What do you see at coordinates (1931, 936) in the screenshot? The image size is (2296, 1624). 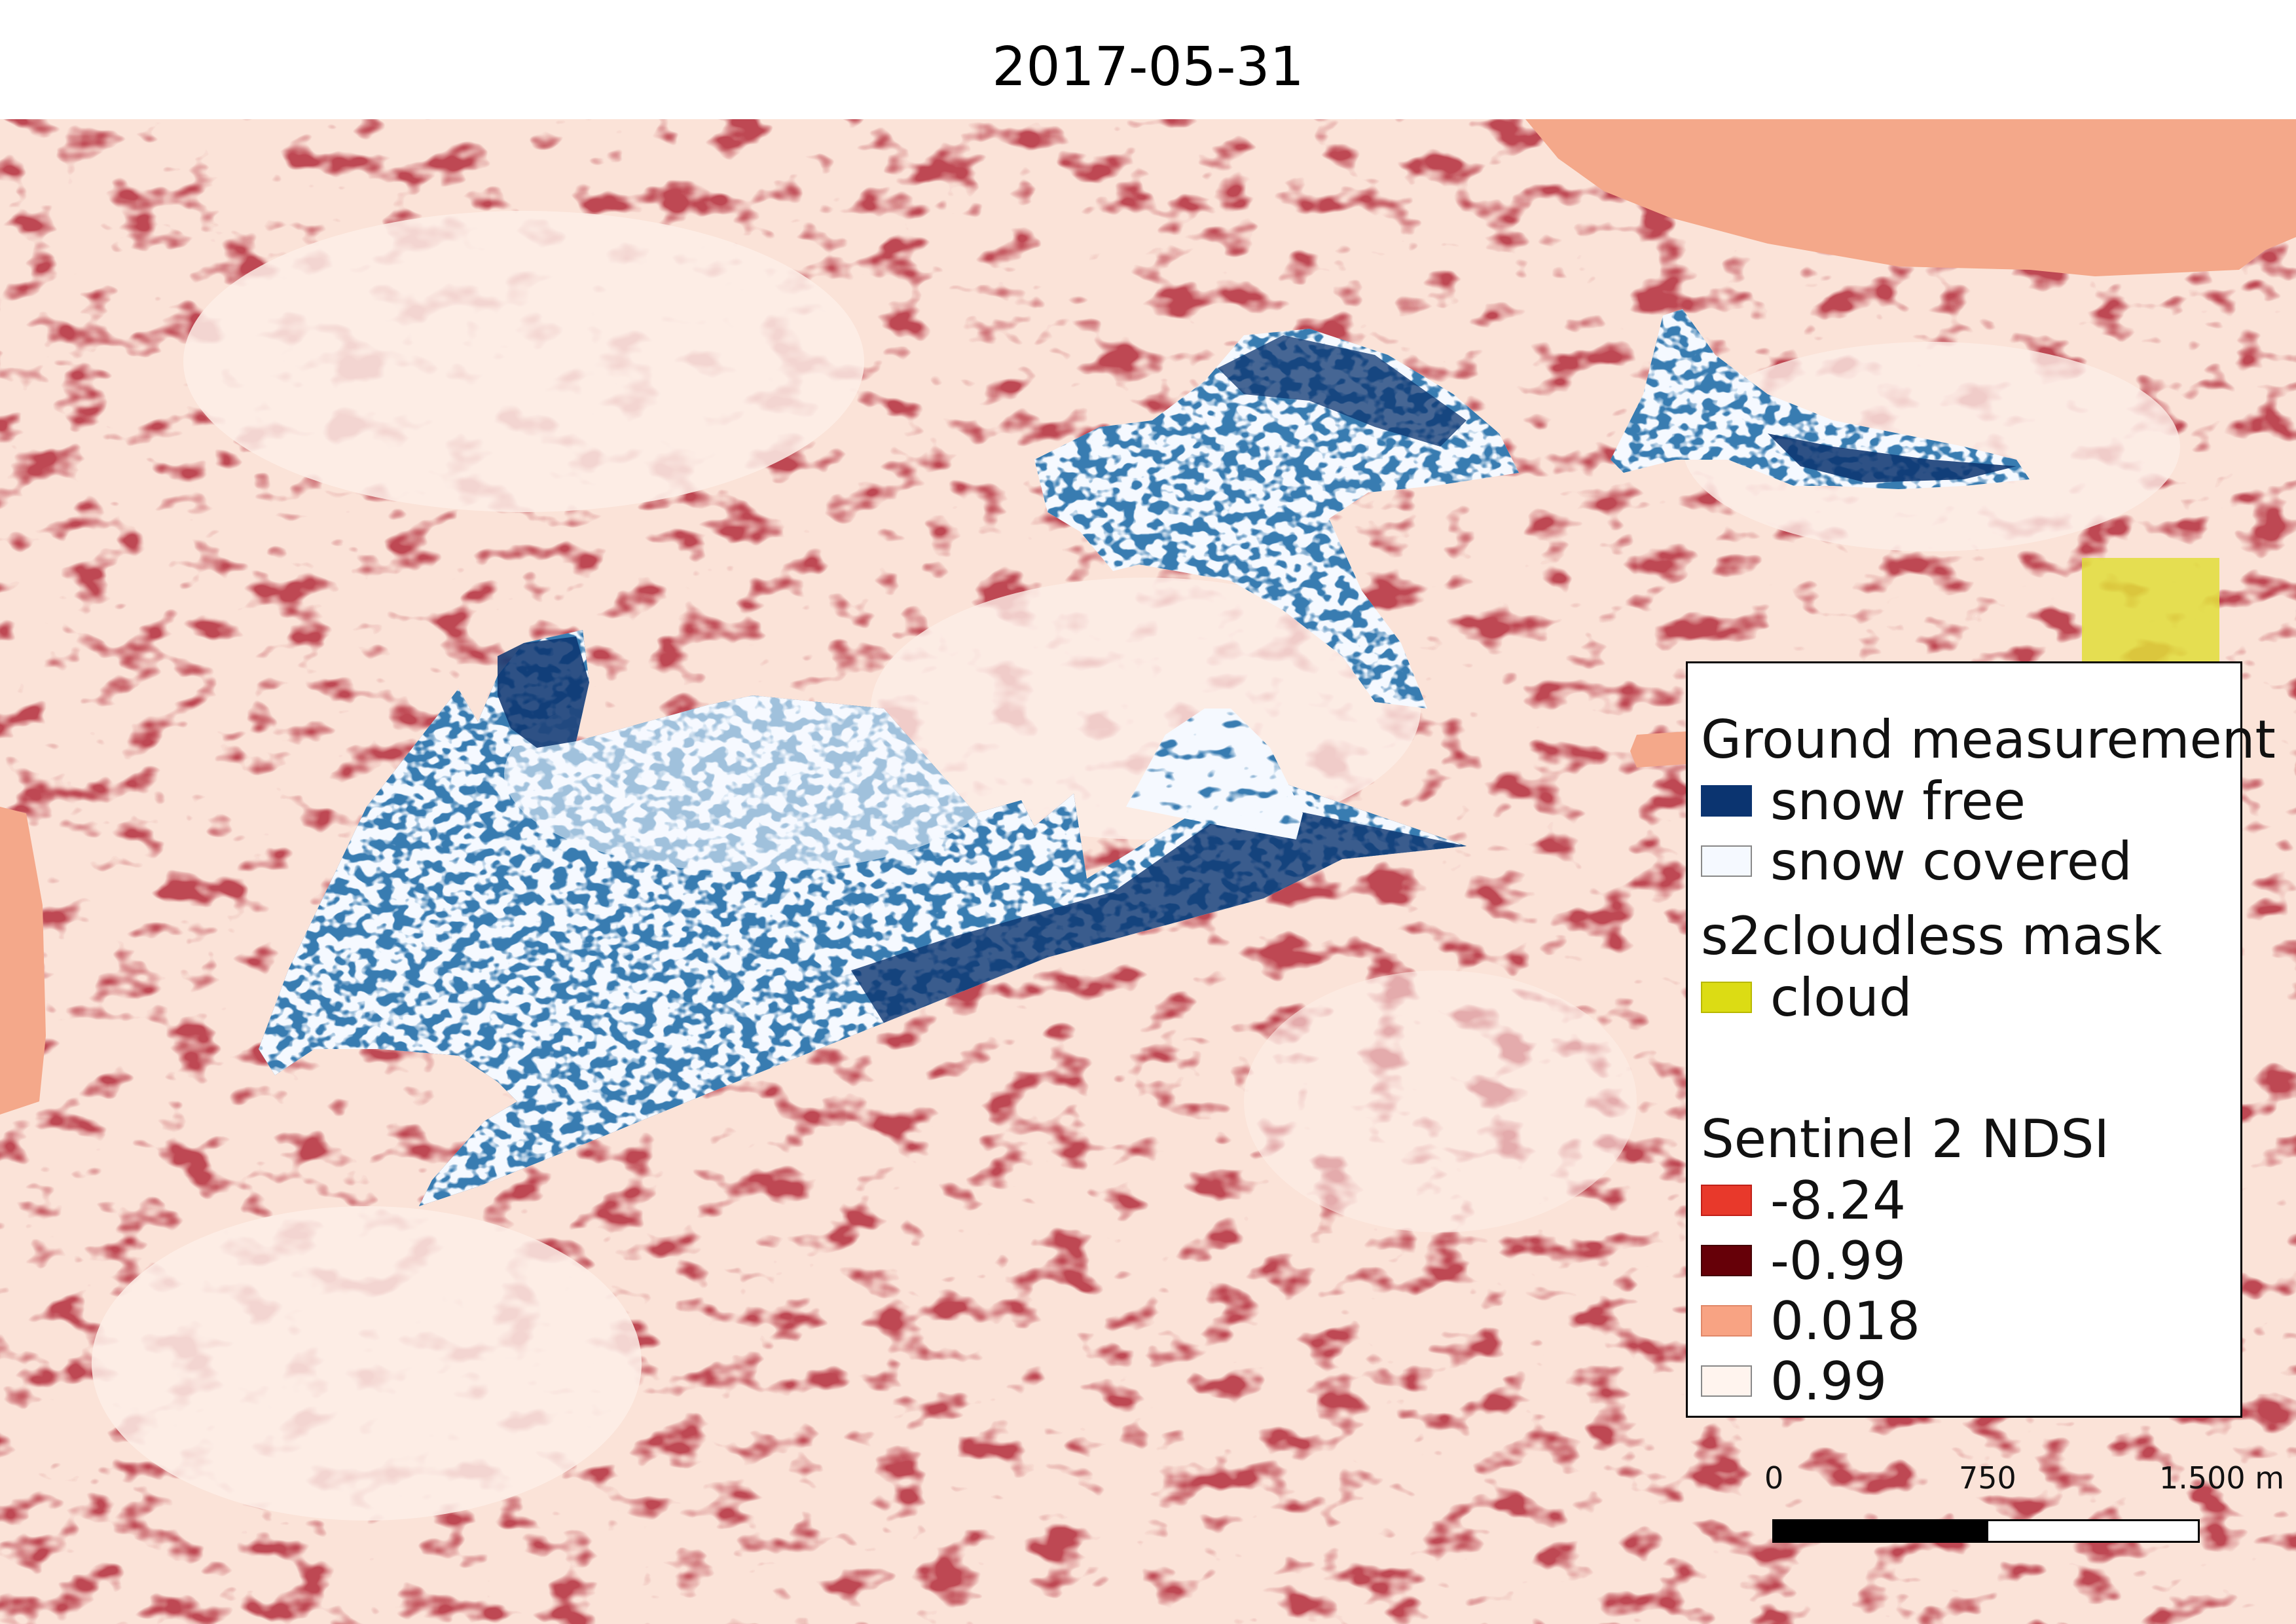 I see `legend-cloud-heading: s2cloudless mask` at bounding box center [1931, 936].